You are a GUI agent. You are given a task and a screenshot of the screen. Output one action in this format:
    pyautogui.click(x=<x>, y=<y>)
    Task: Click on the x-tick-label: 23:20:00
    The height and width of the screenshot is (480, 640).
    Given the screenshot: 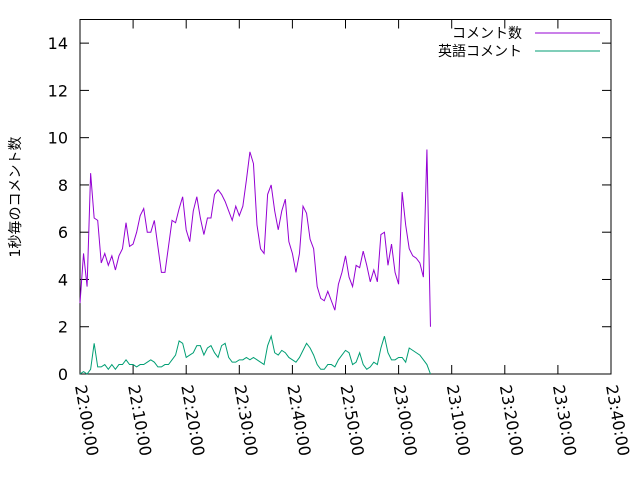 What is the action you would take?
    pyautogui.click(x=511, y=420)
    